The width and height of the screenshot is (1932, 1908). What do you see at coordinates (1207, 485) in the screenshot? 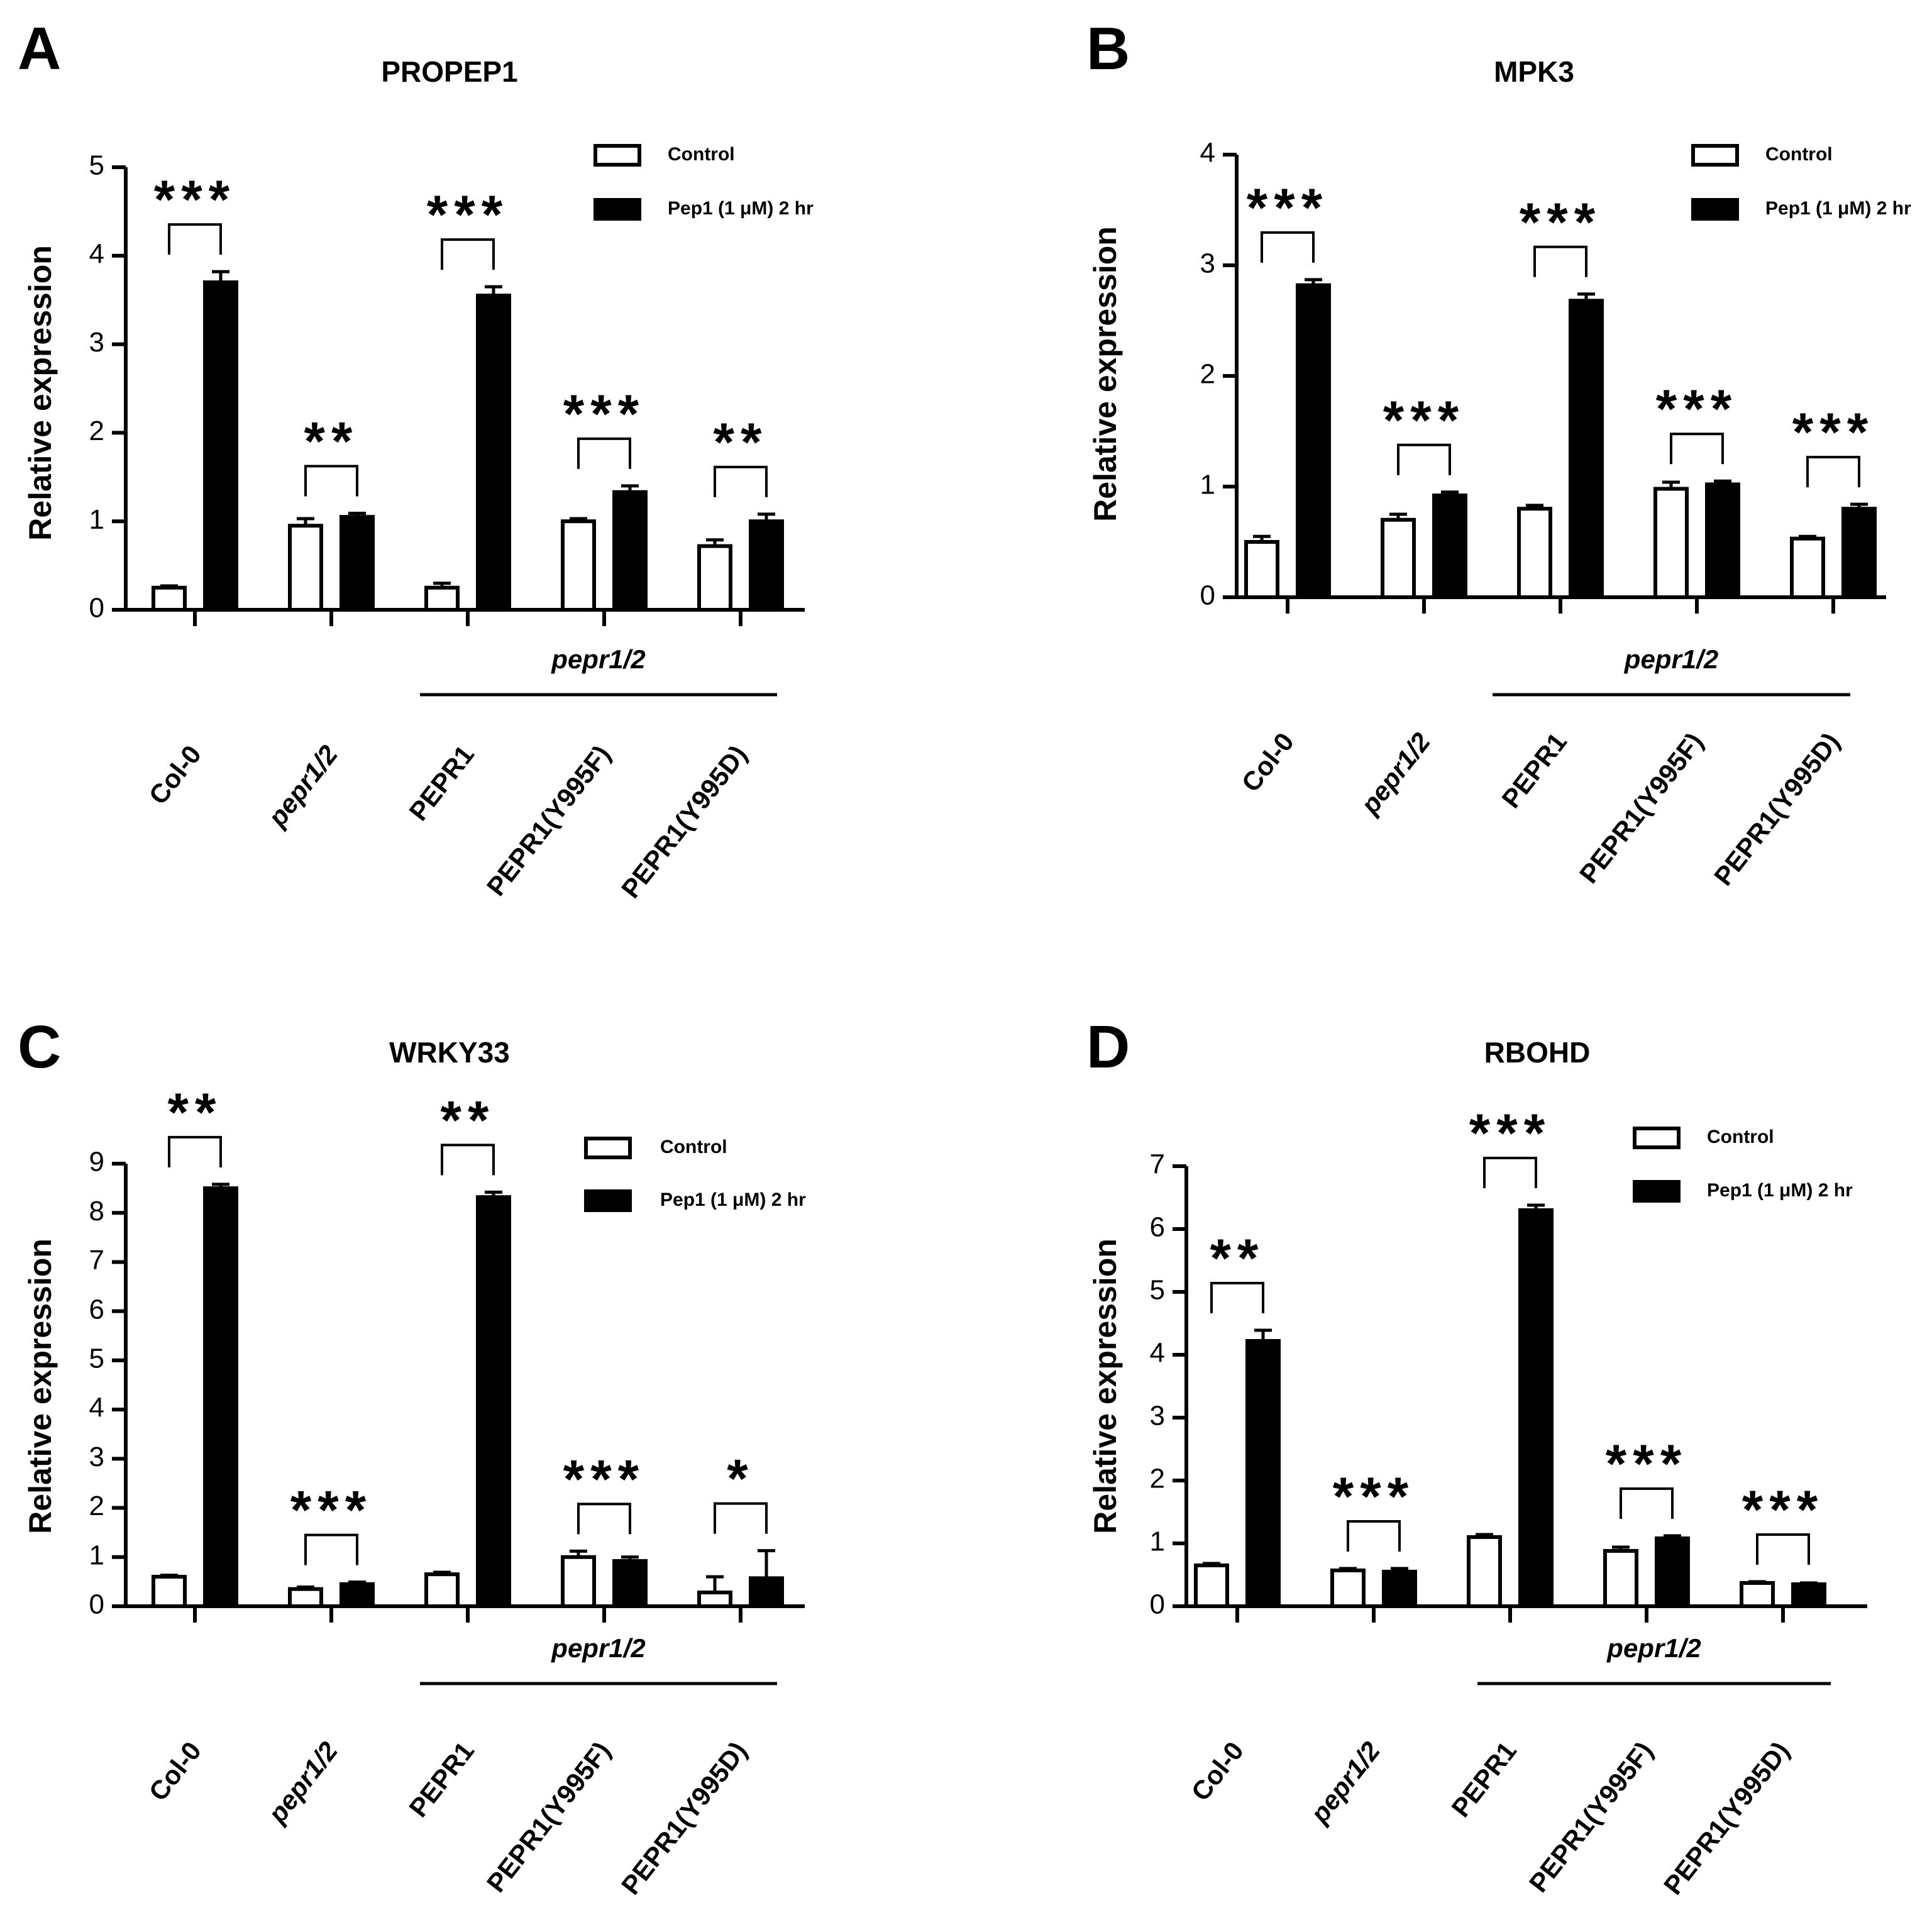
I see `panel-b-ytick-label: 1` at bounding box center [1207, 485].